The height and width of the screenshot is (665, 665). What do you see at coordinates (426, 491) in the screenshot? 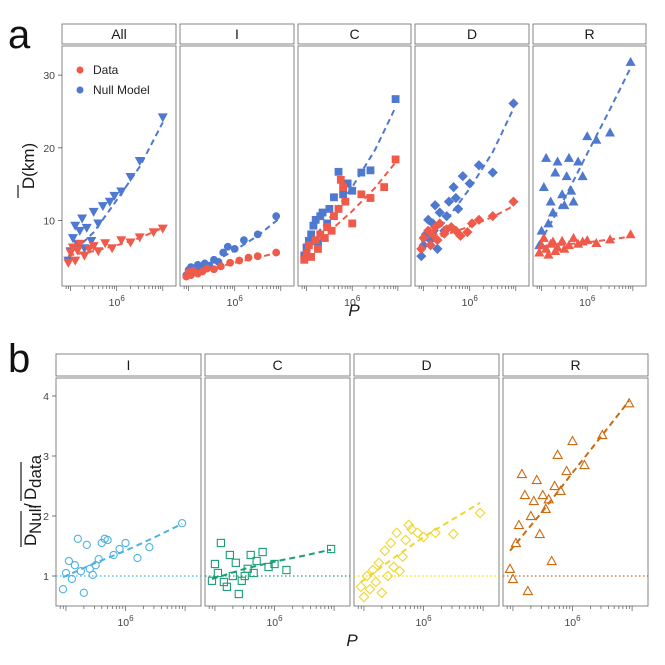
I see `facet-b-d: D 106` at bounding box center [426, 491].